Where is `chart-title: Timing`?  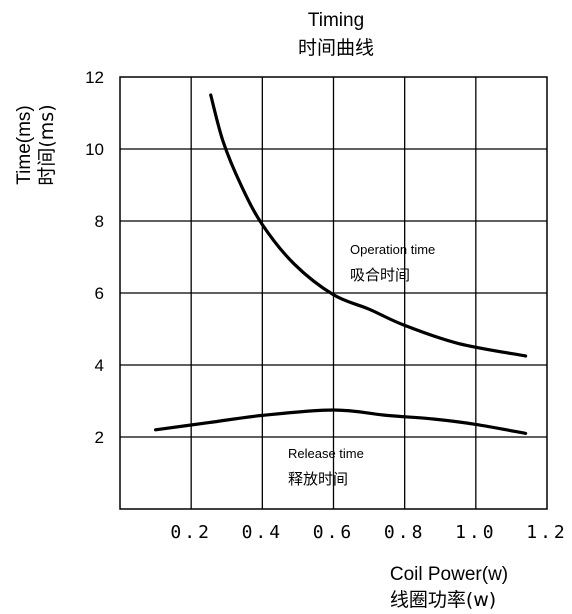
chart-title: Timing is located at coordinates (336, 20).